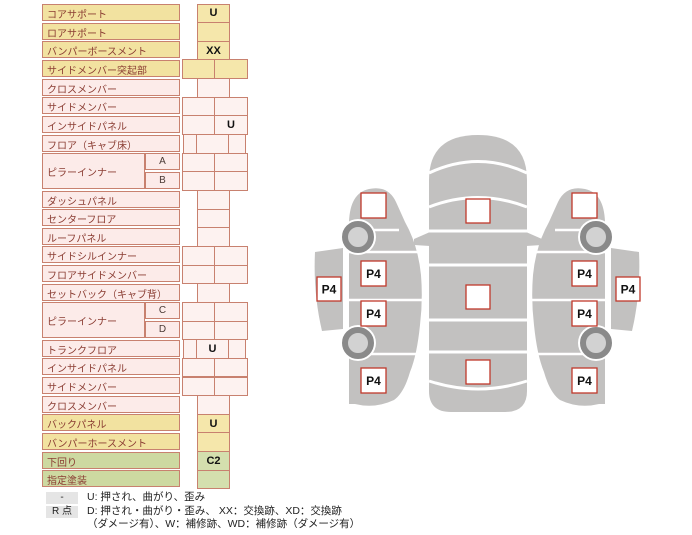  I want to click on row-label: バンパーボースメント, so click(111, 50).